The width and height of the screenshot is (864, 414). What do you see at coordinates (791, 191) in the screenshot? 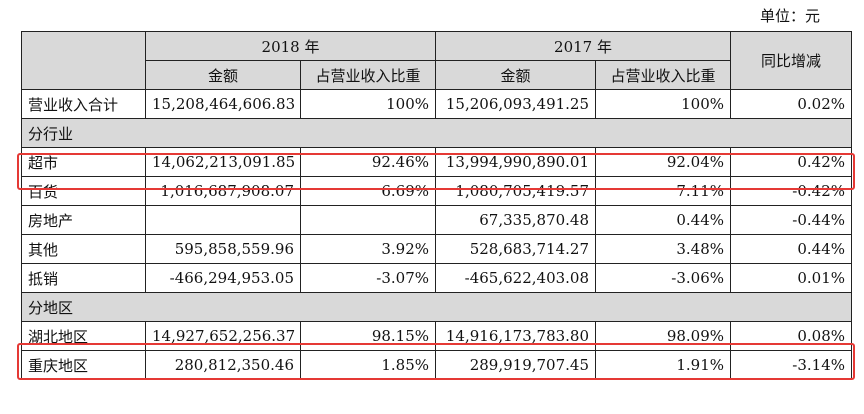
I see `yoy-change: -0.42%` at bounding box center [791, 191].